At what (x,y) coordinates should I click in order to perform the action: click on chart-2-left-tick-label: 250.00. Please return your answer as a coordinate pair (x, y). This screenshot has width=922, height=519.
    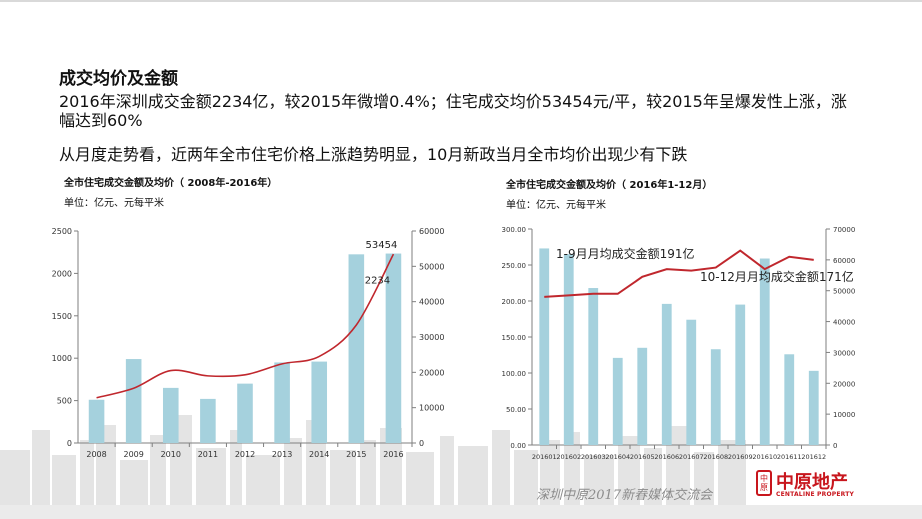
    Looking at the image, I should click on (514, 266).